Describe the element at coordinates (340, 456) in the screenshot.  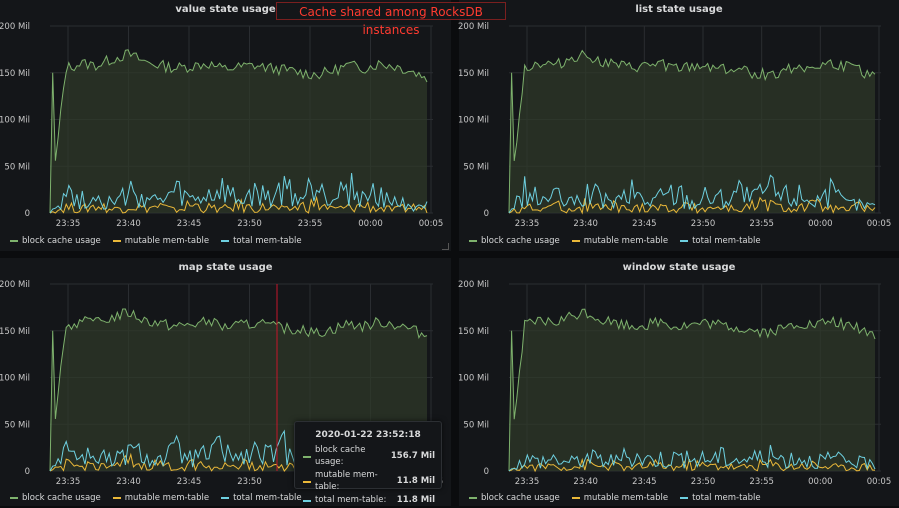
I see `tooltip-label: block cache usage:` at that location.